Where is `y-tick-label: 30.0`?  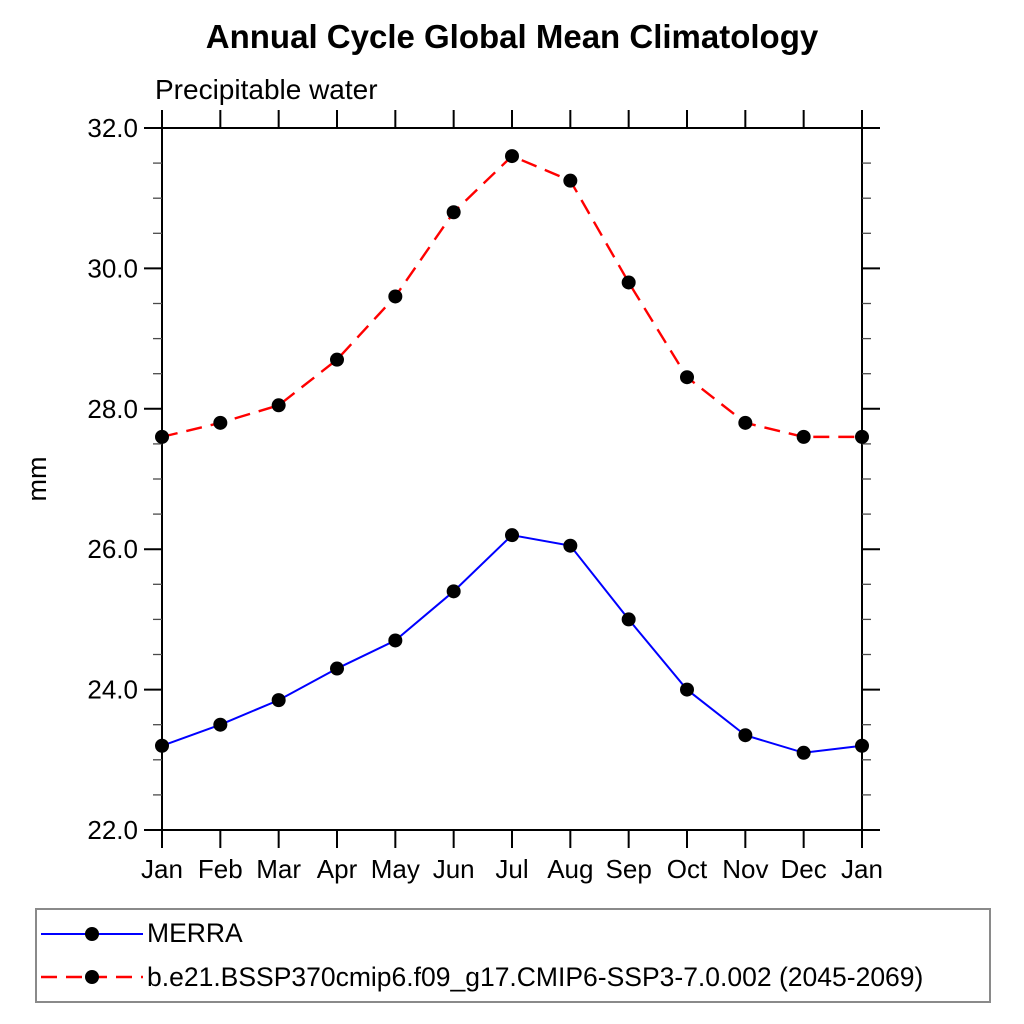
y-tick-label: 30.0 is located at coordinates (112, 268).